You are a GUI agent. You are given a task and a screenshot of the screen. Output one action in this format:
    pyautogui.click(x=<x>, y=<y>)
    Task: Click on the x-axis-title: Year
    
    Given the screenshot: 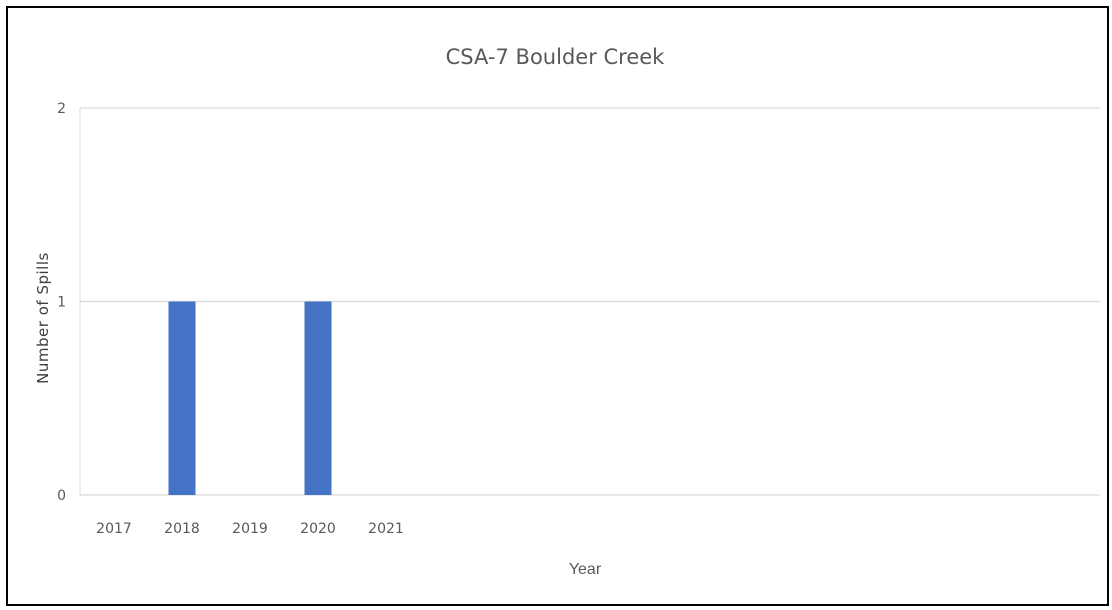 What is the action you would take?
    pyautogui.click(x=585, y=569)
    